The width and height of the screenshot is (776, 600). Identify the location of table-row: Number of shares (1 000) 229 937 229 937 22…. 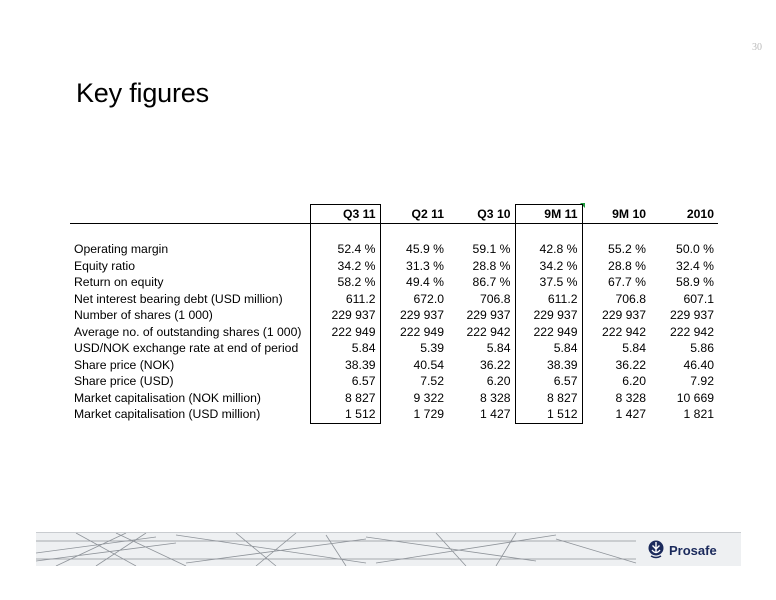
(394, 315).